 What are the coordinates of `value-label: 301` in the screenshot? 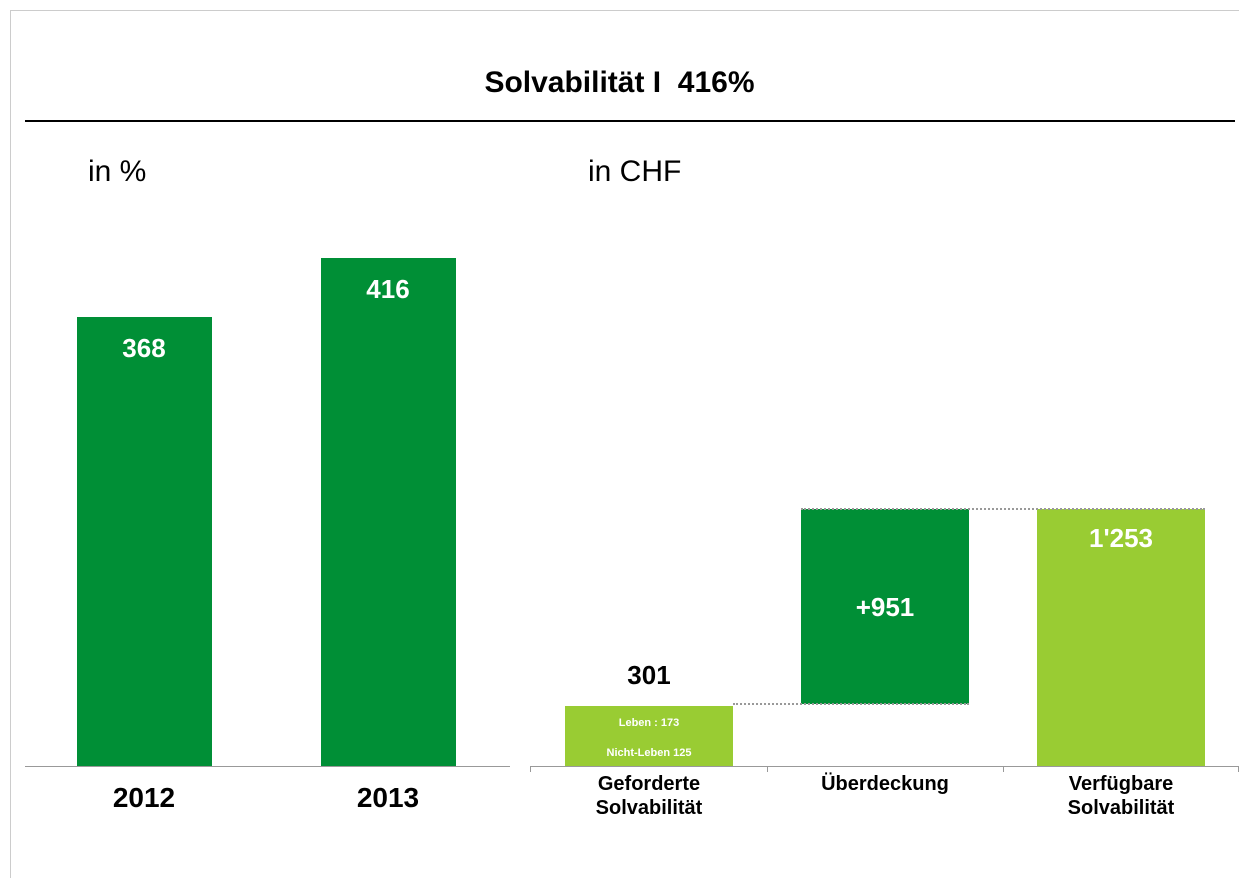 It's located at (649, 675).